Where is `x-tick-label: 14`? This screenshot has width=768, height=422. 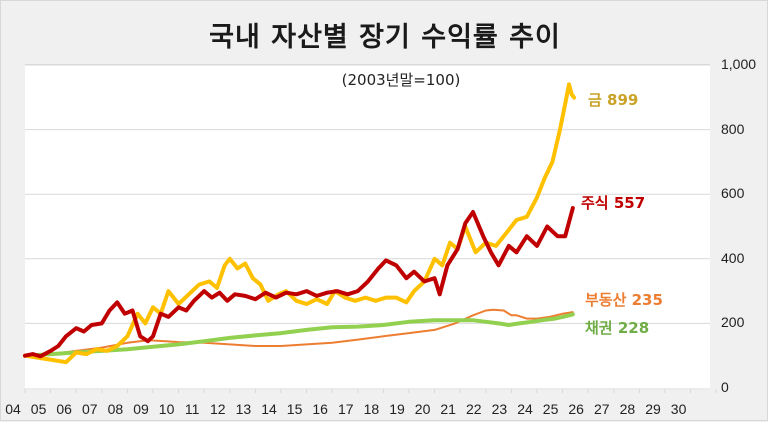
x-tick-label: 14 is located at coordinates (269, 409).